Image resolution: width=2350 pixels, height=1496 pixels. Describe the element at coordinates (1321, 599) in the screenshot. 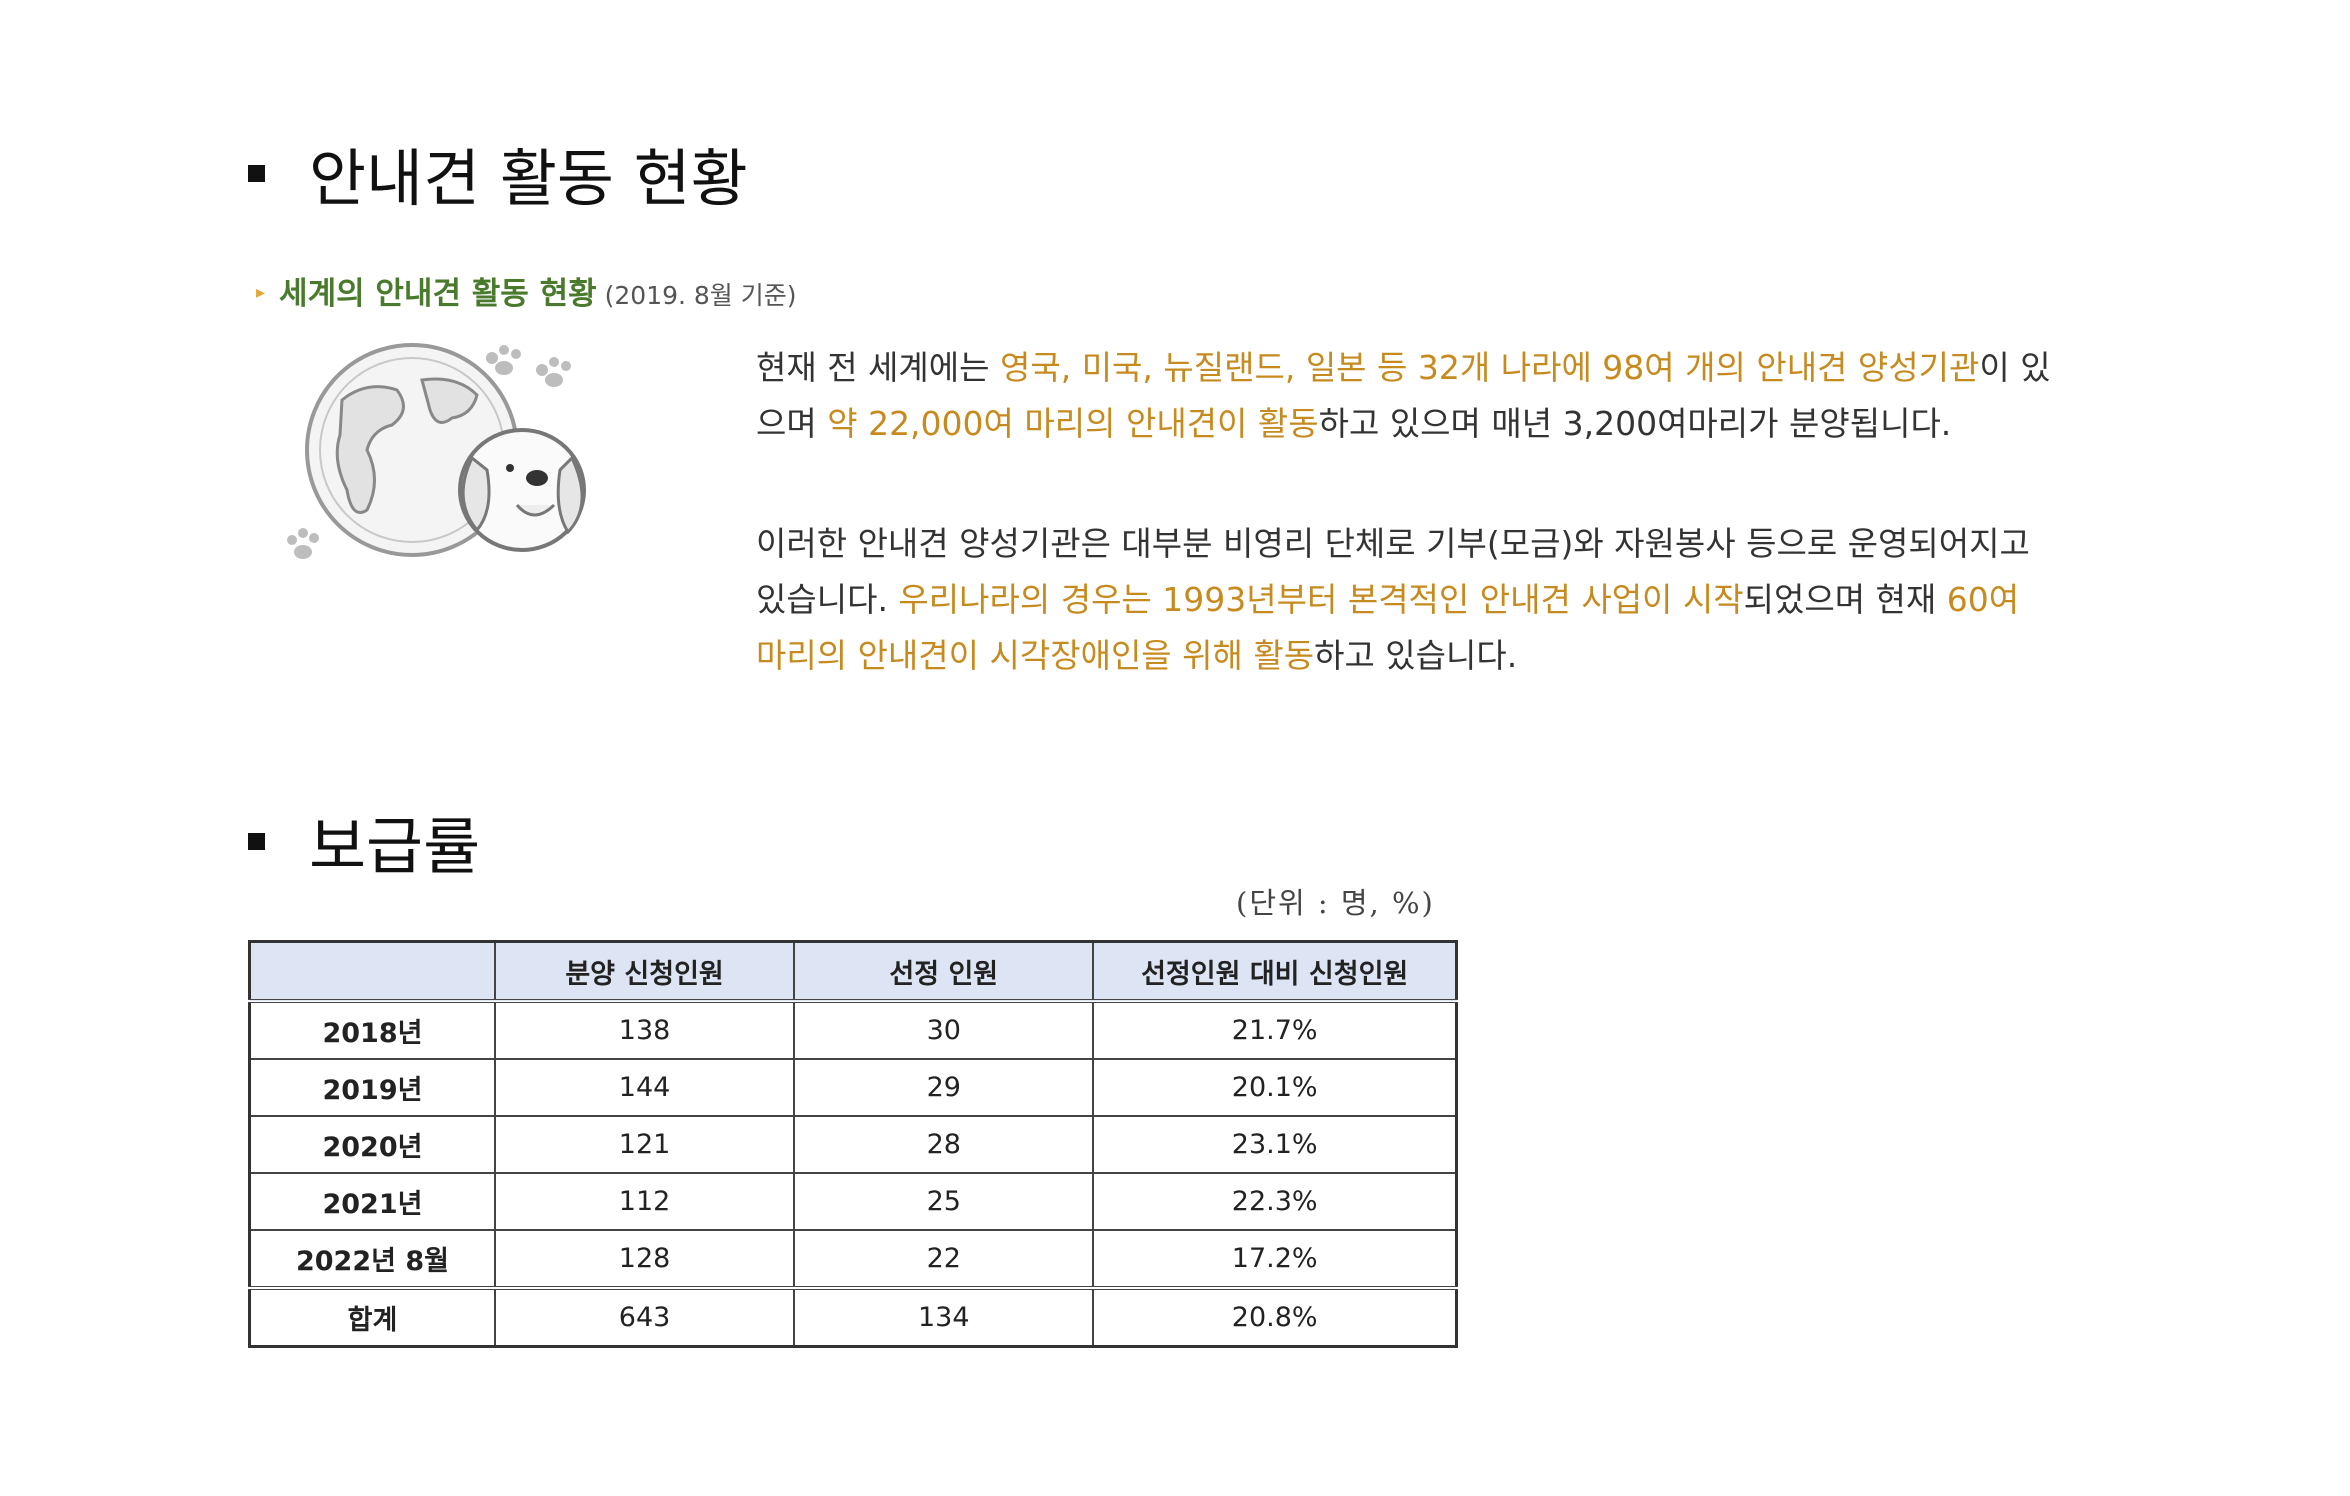

I see `highlighted-text: 우리나라의 경우는 1993년부터 본격적인 안내견 사업이 시작` at that location.